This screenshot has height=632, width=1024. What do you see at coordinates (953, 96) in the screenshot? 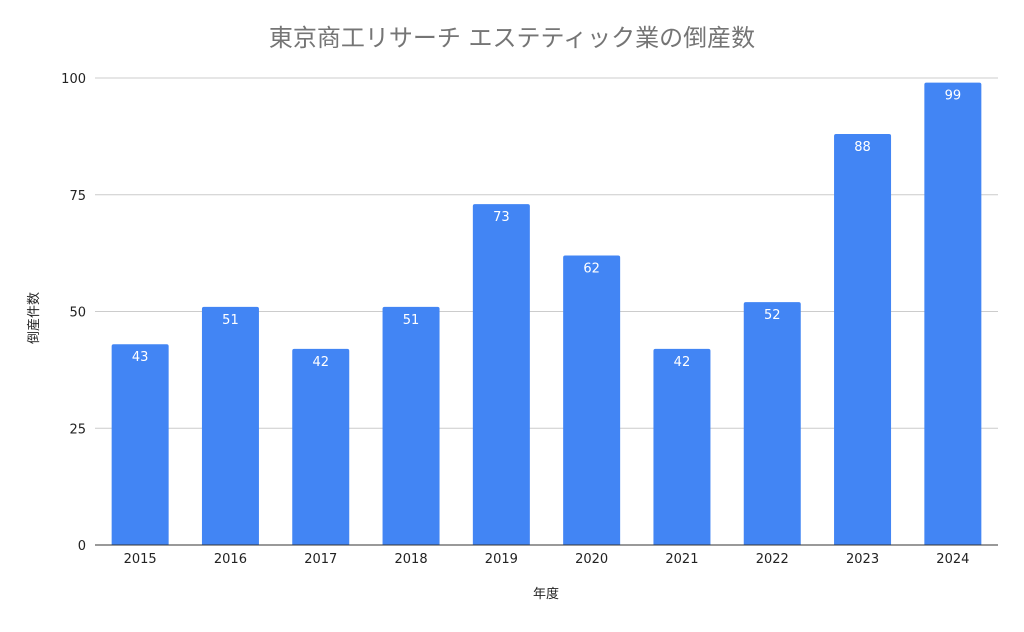
I see `bar-value-label: 99` at bounding box center [953, 96].